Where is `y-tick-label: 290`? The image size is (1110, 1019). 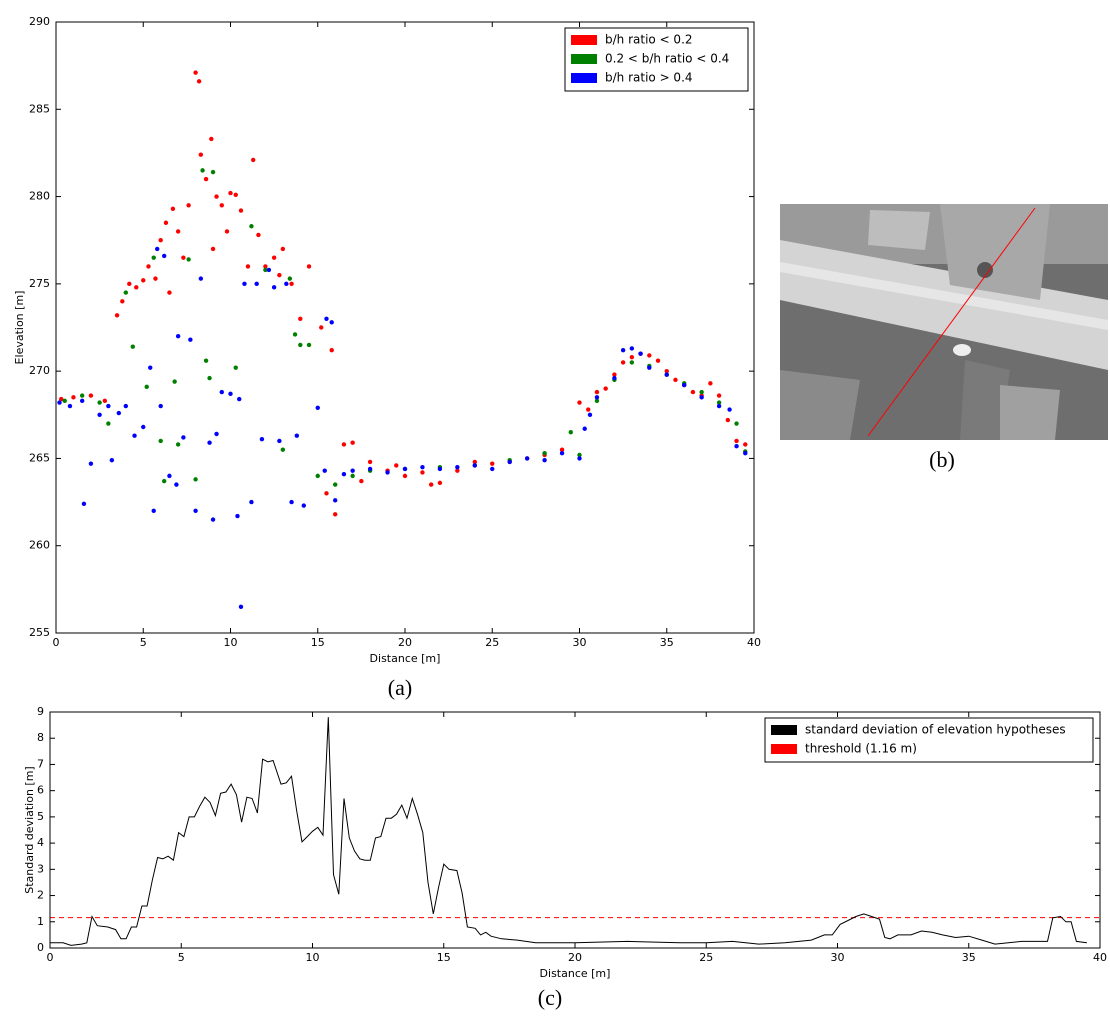 y-tick-label: 290 is located at coordinates (39, 21).